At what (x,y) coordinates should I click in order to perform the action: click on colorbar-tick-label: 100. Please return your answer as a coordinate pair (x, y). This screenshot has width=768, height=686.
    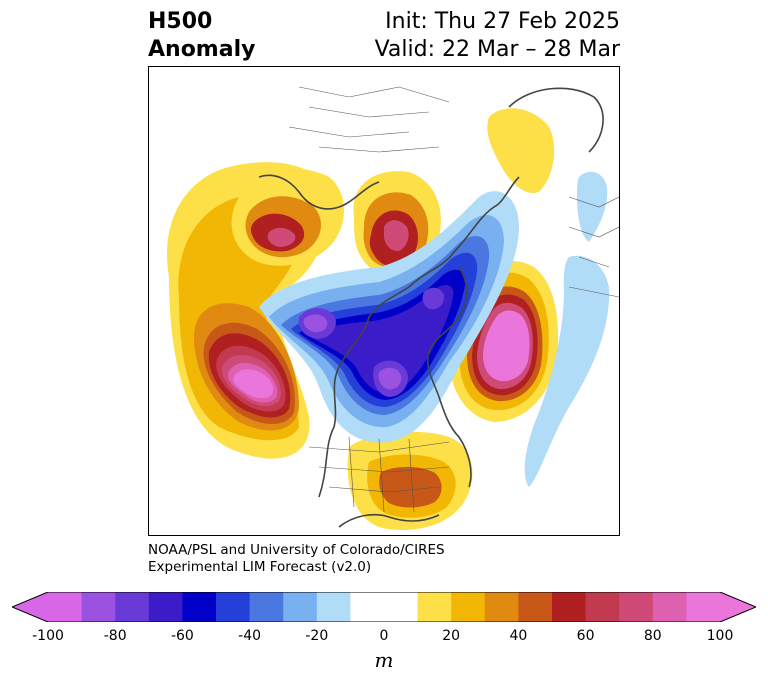
    Looking at the image, I should click on (720, 636).